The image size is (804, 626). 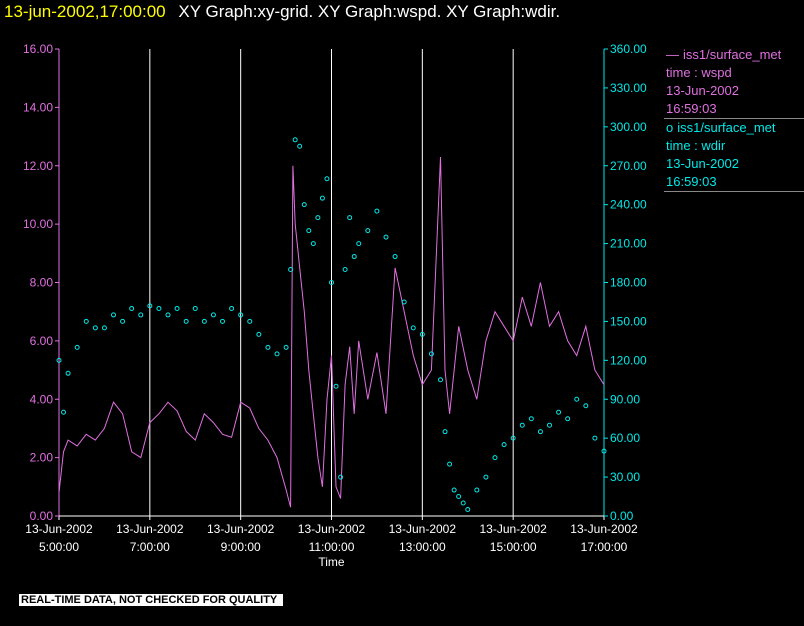 I want to click on x-tick-label-time: 11:00:00, so click(x=332, y=547).